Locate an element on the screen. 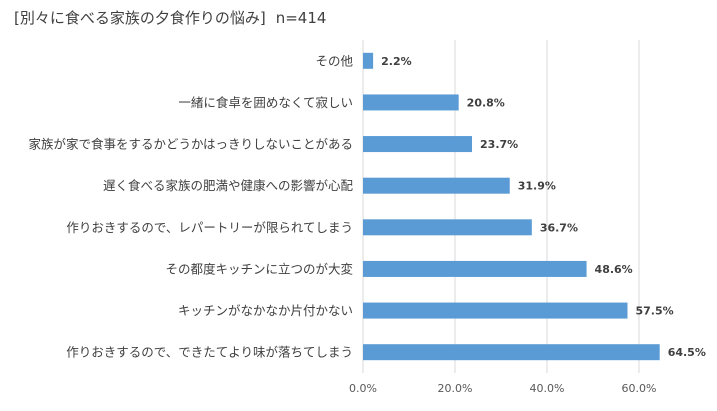 The image size is (717, 411). category-label: その他 is located at coordinates (334, 60).